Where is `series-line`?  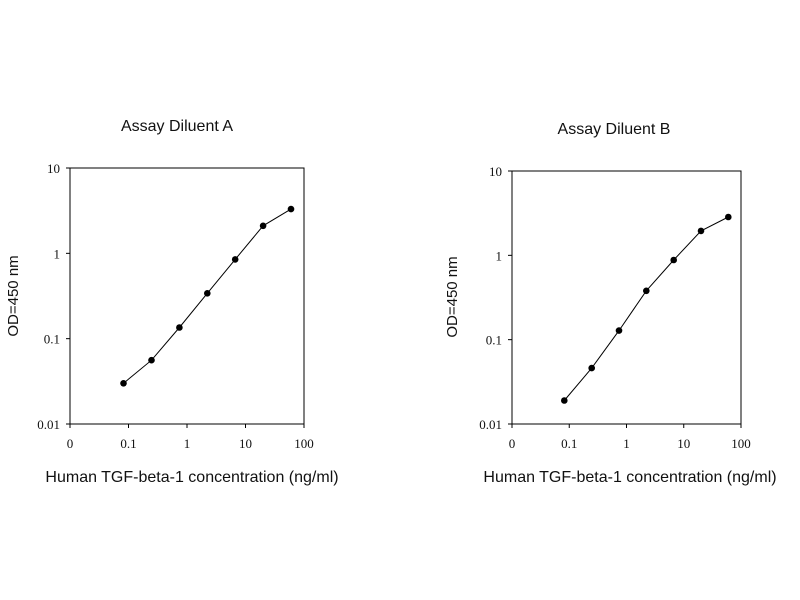 series-line is located at coordinates (646, 308).